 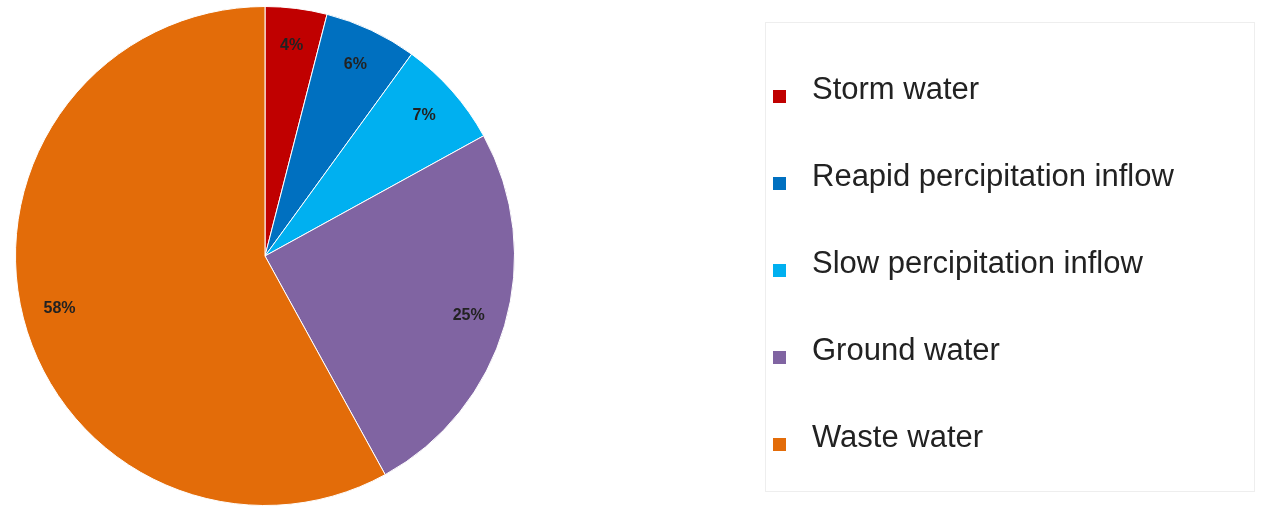 I want to click on legend-label: Waste water, so click(x=898, y=436).